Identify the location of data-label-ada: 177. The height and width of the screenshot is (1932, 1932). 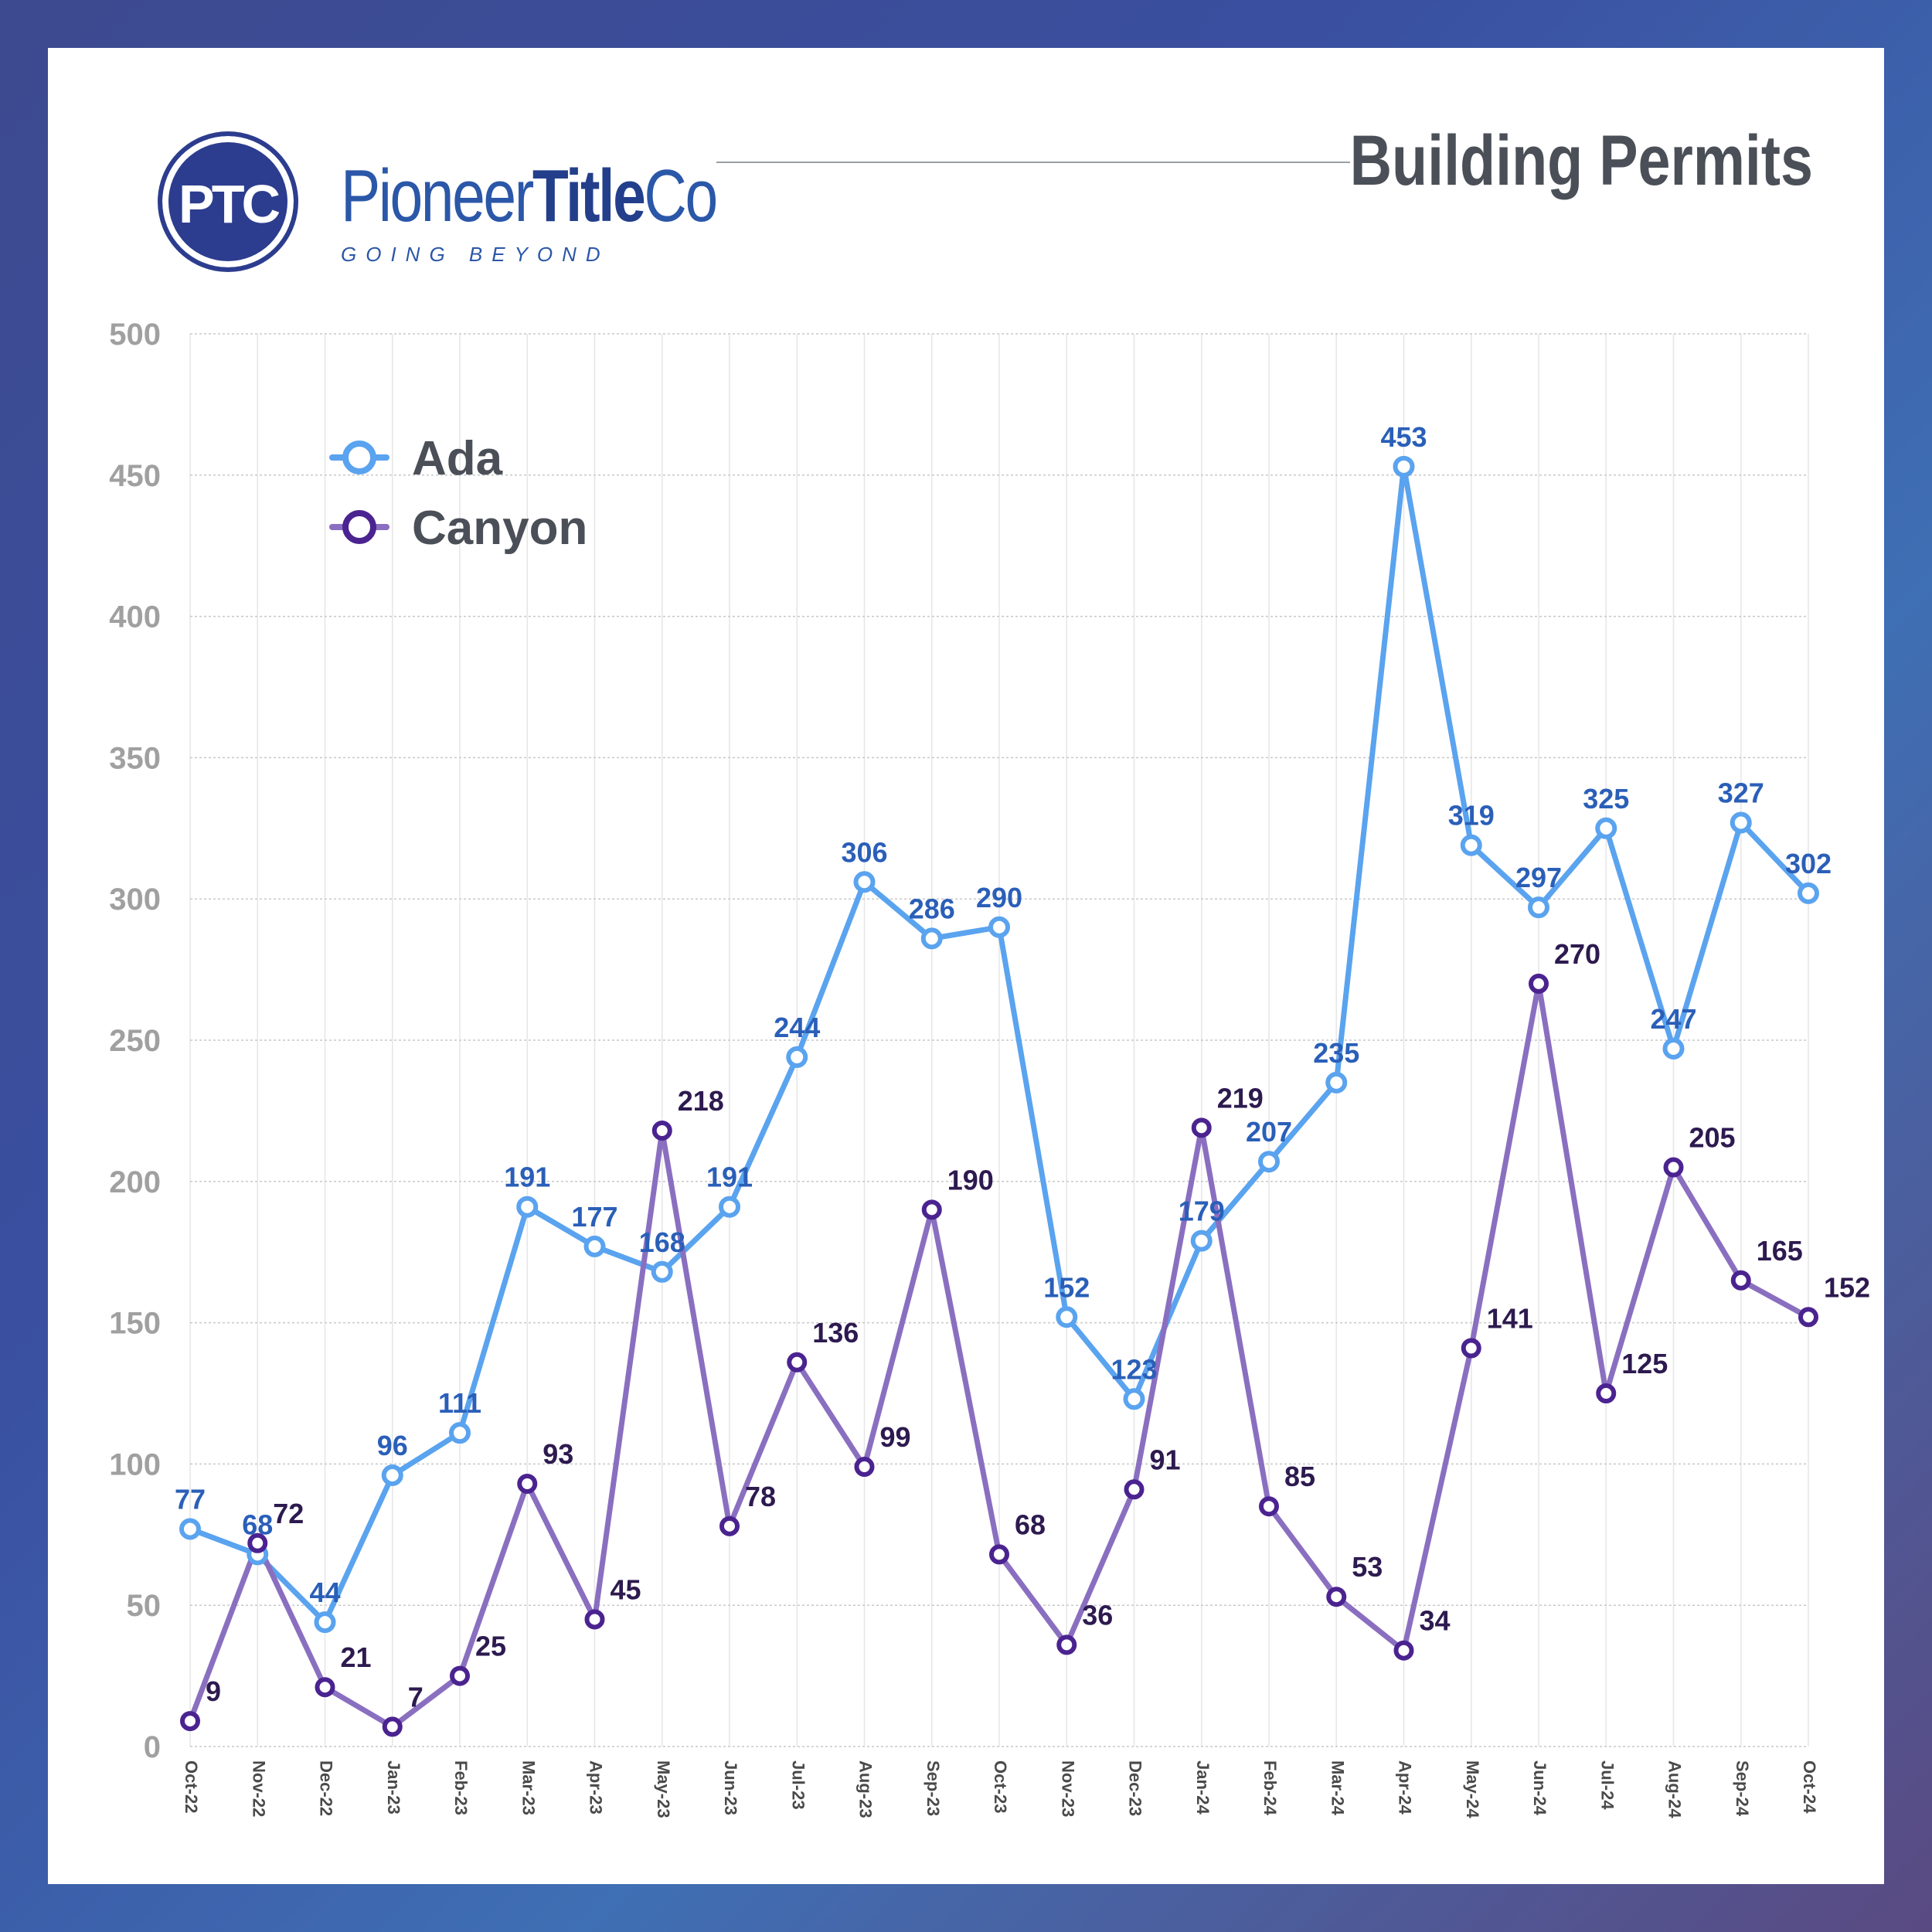
(594, 1217).